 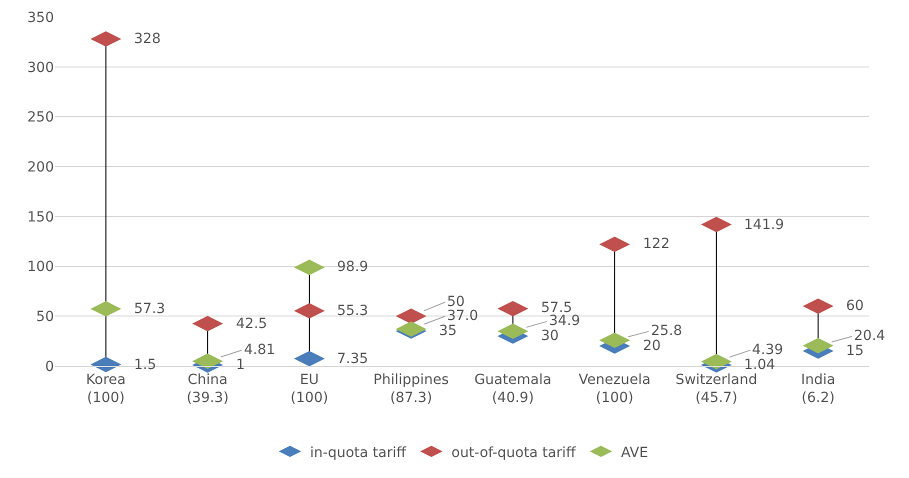 I want to click on data-label: 60, so click(x=855, y=306).